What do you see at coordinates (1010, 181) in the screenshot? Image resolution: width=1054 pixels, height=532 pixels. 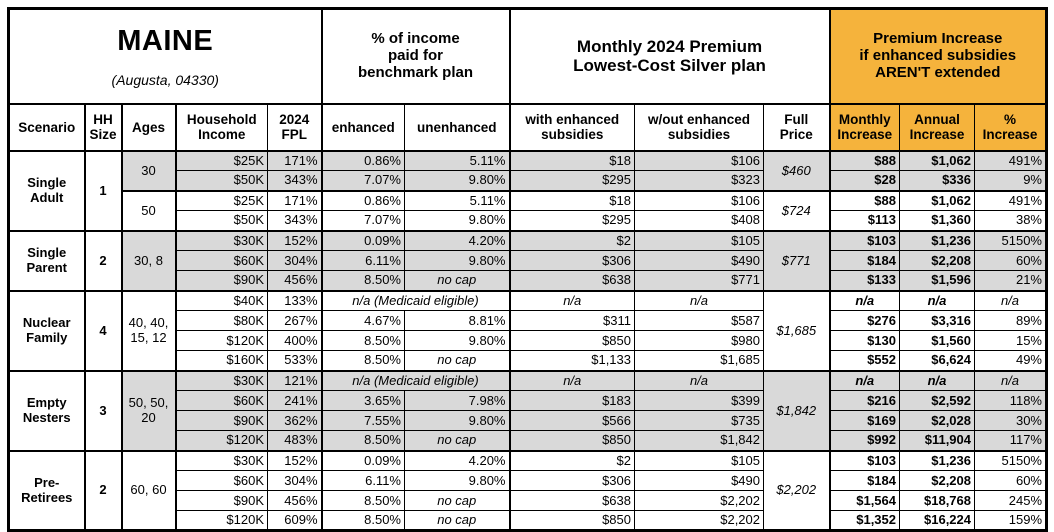 I see `cell-pct-increase: 9%` at bounding box center [1010, 181].